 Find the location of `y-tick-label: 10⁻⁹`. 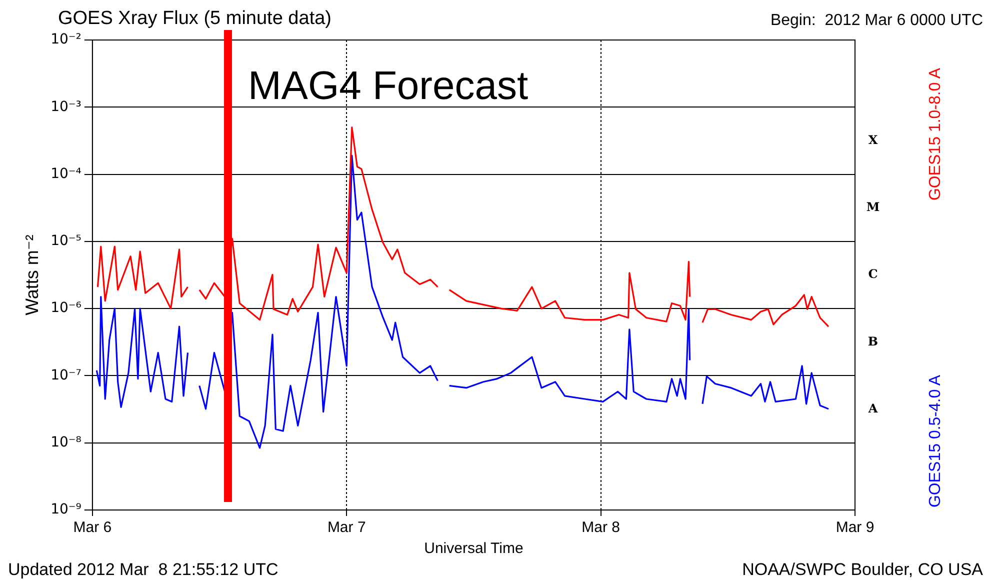

y-tick-label: 10⁻⁹ is located at coordinates (66, 510).